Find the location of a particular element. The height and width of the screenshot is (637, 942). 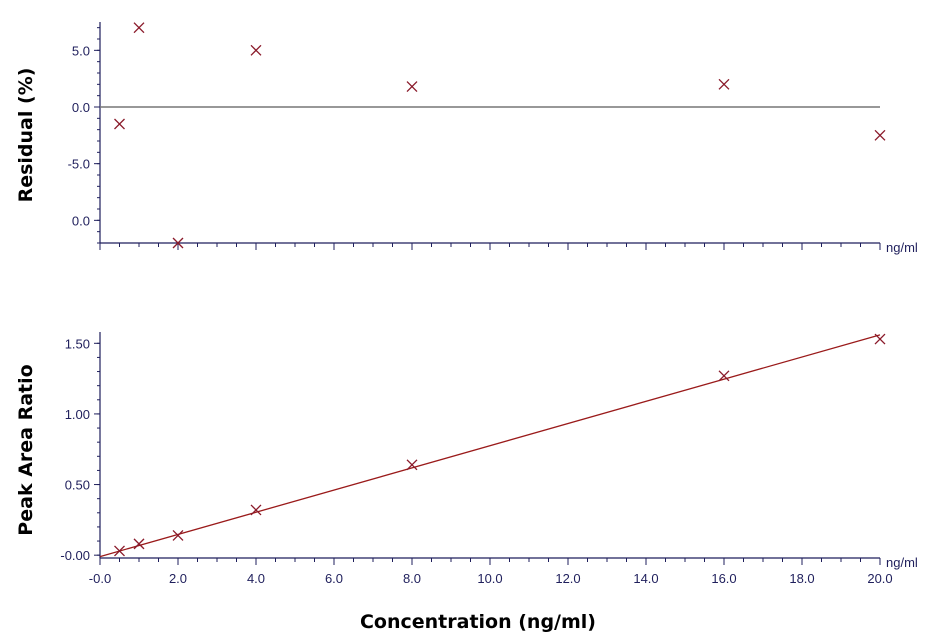

x-tick-label: 20.0 is located at coordinates (879, 578).